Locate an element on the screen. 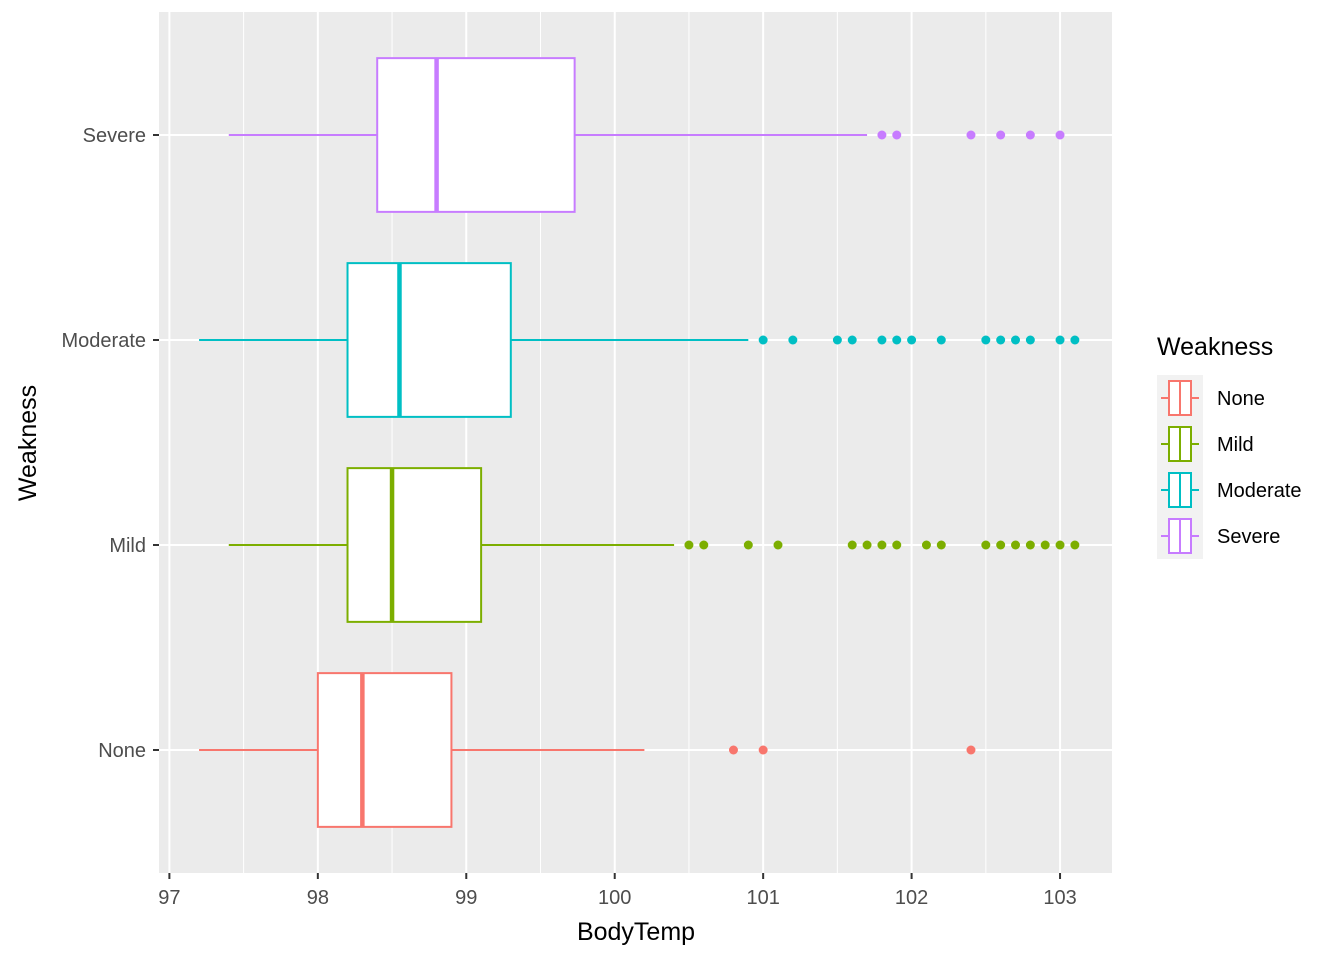 This screenshot has width=1344, height=960. x-tick-label: 102 is located at coordinates (911, 898).